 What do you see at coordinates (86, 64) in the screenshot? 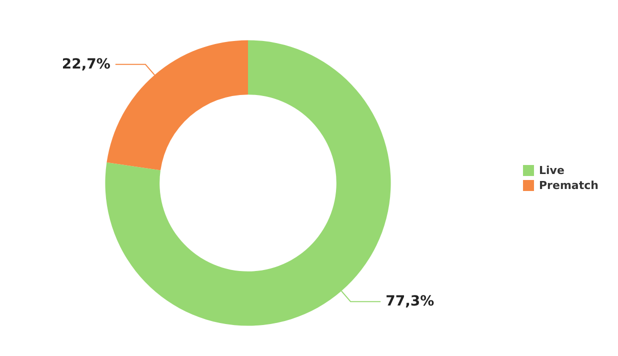
I see `data-label: 22,7%` at bounding box center [86, 64].